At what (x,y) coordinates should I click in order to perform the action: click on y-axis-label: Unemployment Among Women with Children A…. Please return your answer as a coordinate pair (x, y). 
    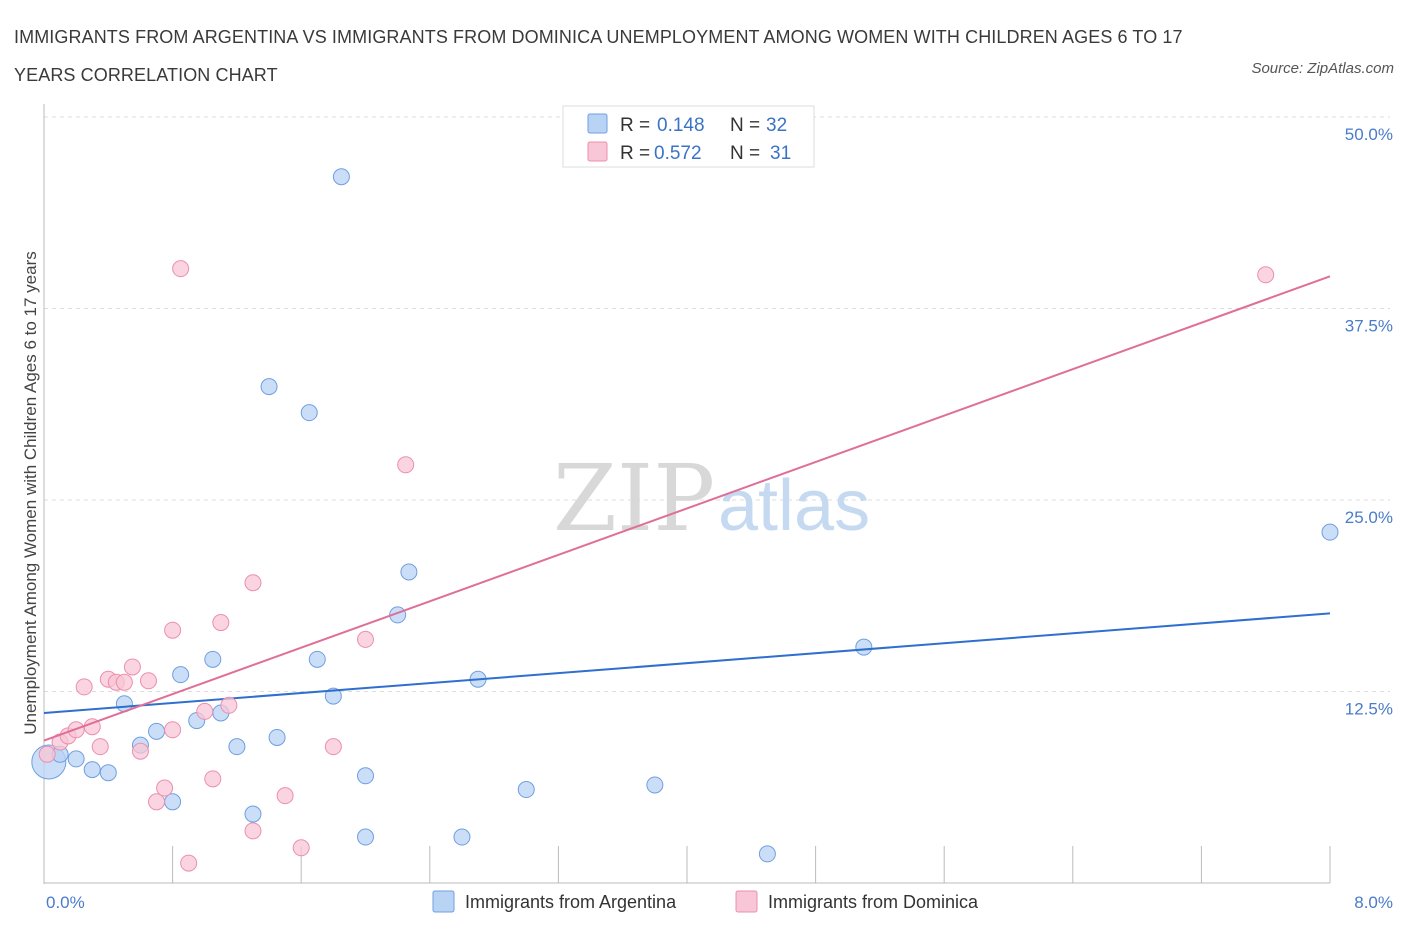
    Looking at the image, I should click on (30, 493).